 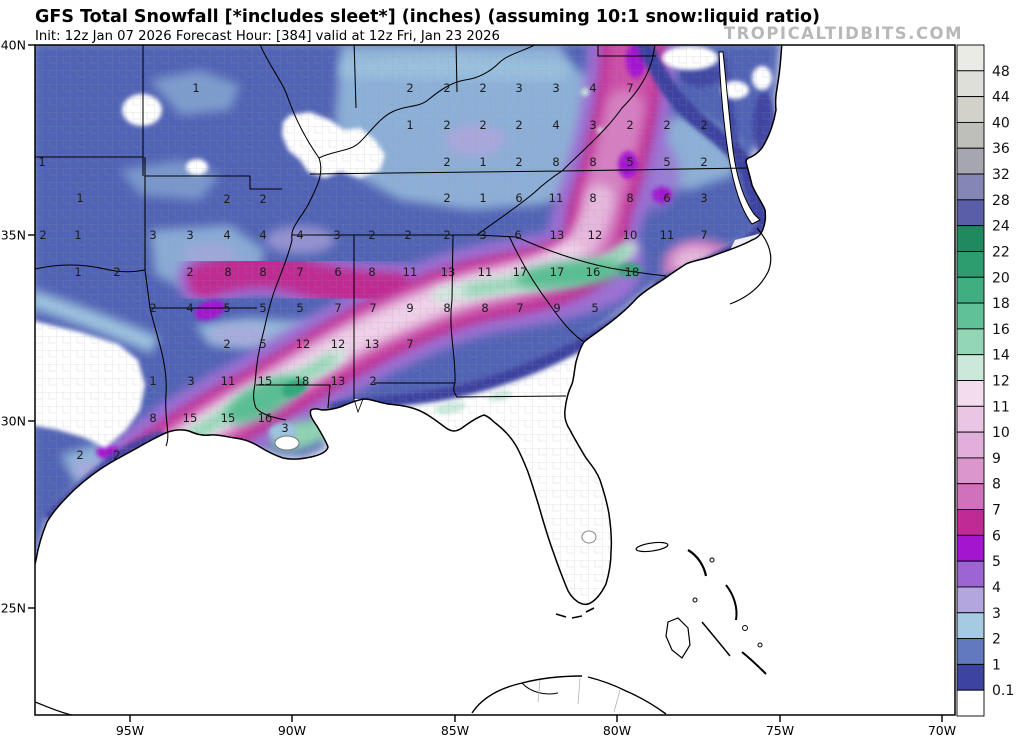 What do you see at coordinates (13, 235) in the screenshot?
I see `lat-tick-label: 35N` at bounding box center [13, 235].